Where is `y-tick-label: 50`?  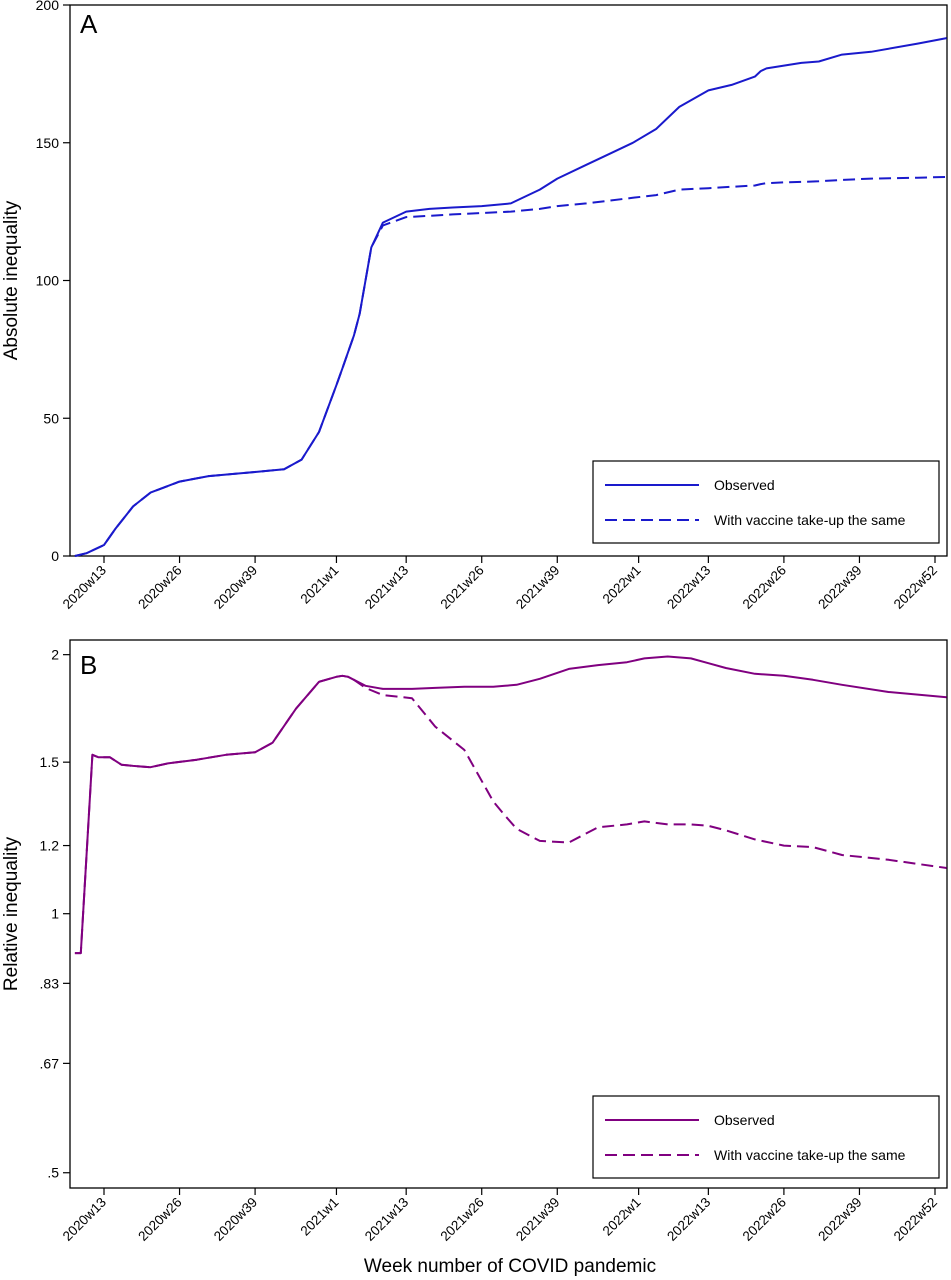 y-tick-label: 50 is located at coordinates (51, 418).